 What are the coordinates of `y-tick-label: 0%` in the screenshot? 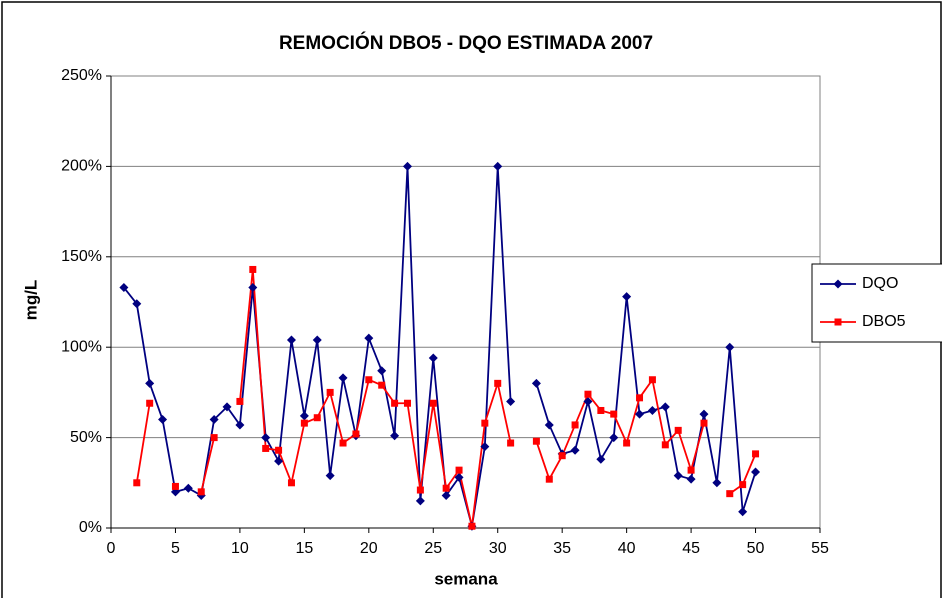 It's located at (90, 527).